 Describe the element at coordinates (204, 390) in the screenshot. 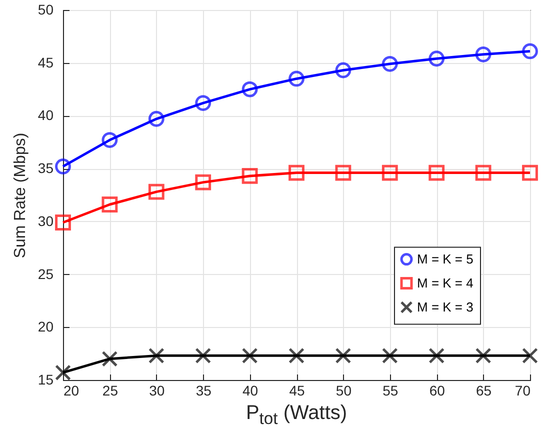

I see `x-tick-label: 35` at that location.